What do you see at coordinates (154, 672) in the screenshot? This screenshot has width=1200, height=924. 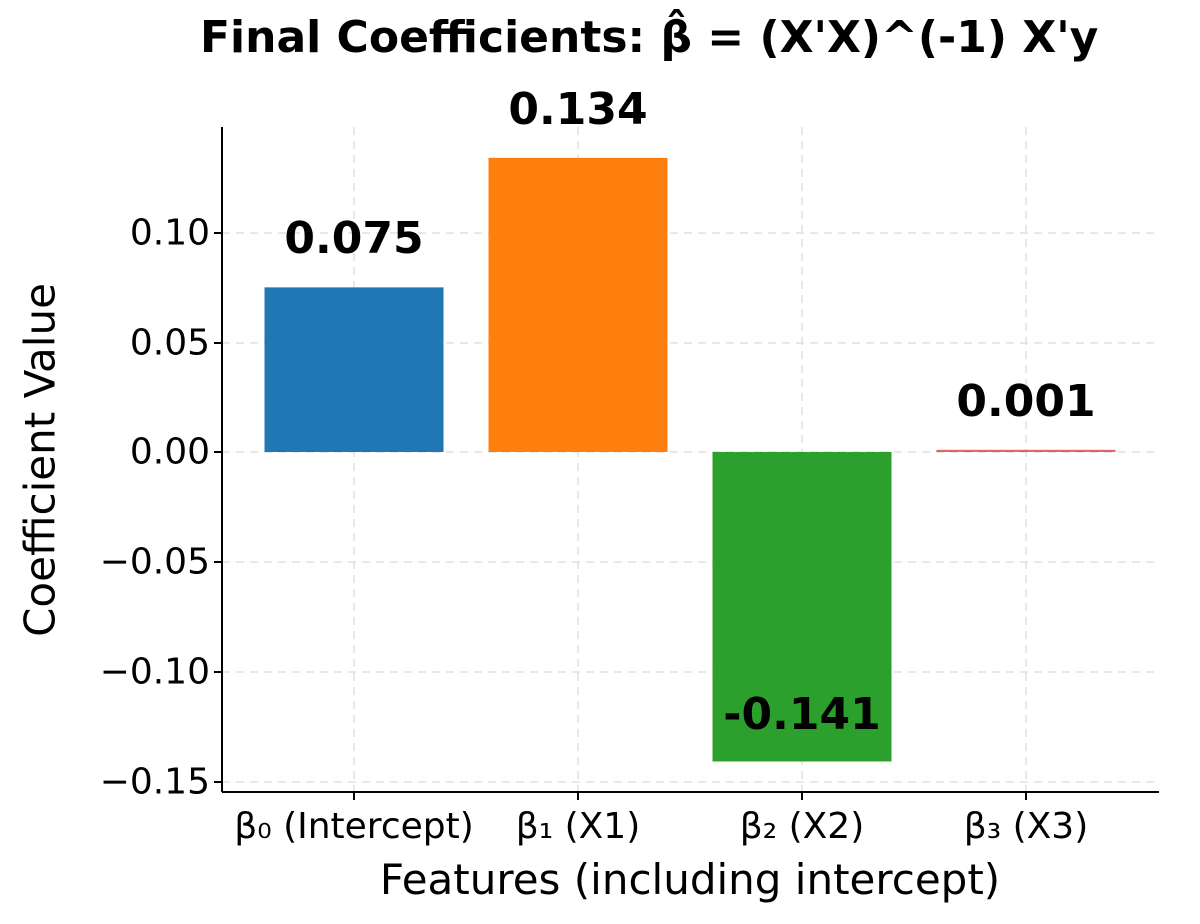 I see `y-tick-label: −0.10` at bounding box center [154, 672].